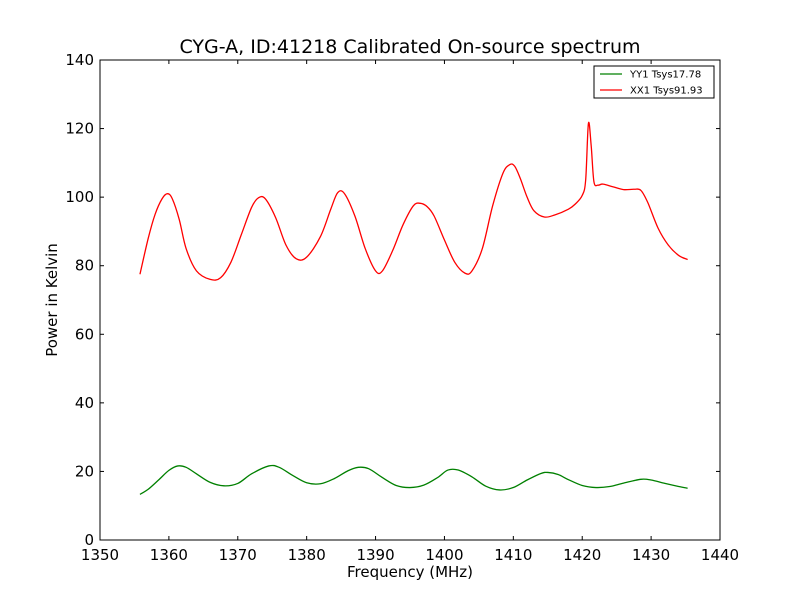 The image size is (800, 605). I want to click on legend-label: XX1 Tsys91.93, so click(666, 91).